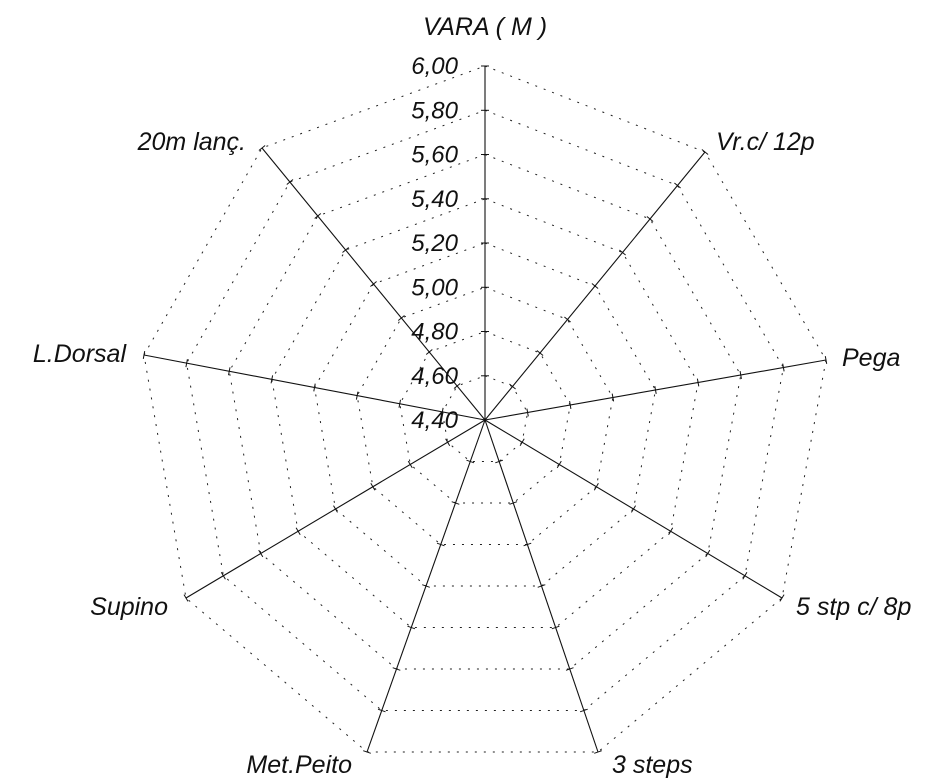  I want to click on axis-label: Vr.c/ 12p, so click(765, 142).